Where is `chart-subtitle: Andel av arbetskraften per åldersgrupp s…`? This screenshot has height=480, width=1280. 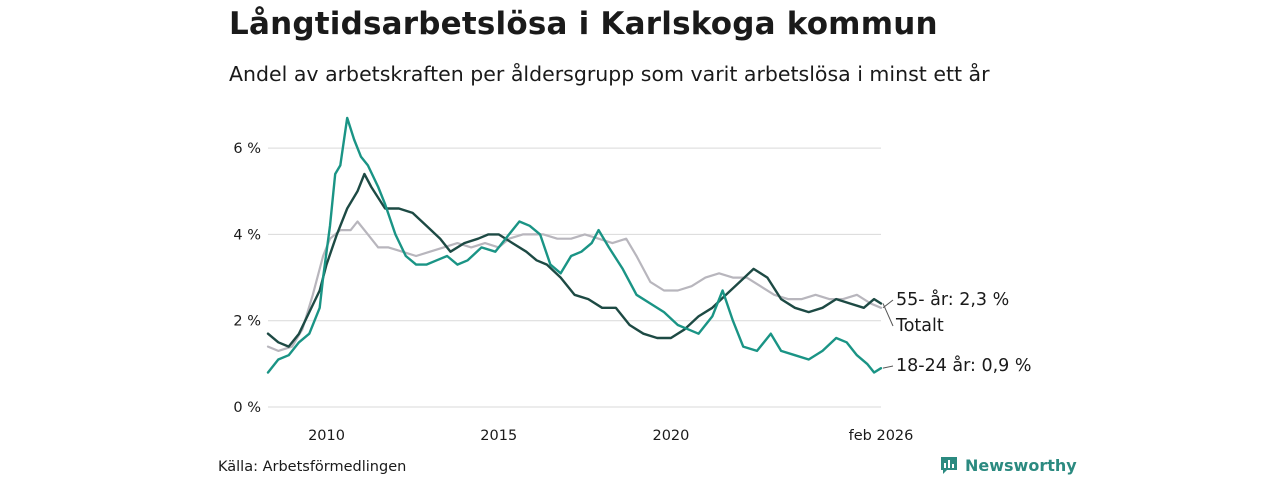
chart-subtitle: Andel av arbetskraften per åldersgrupp s… is located at coordinates (609, 74).